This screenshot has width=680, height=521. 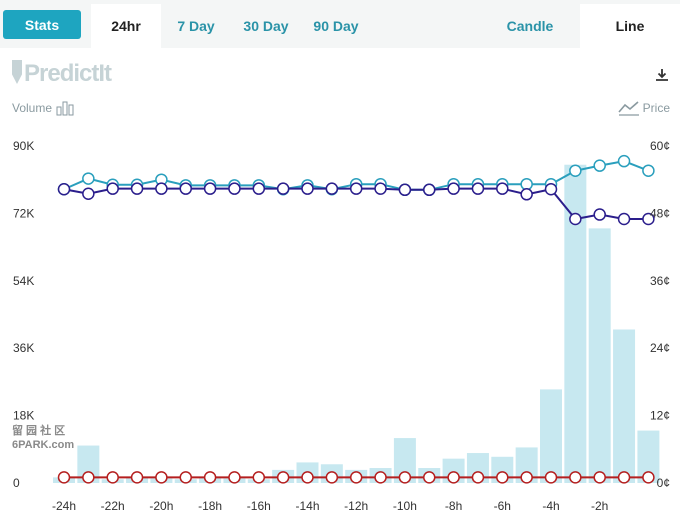 What do you see at coordinates (266, 26) in the screenshot?
I see `tab-30-day: 30 Day` at bounding box center [266, 26].